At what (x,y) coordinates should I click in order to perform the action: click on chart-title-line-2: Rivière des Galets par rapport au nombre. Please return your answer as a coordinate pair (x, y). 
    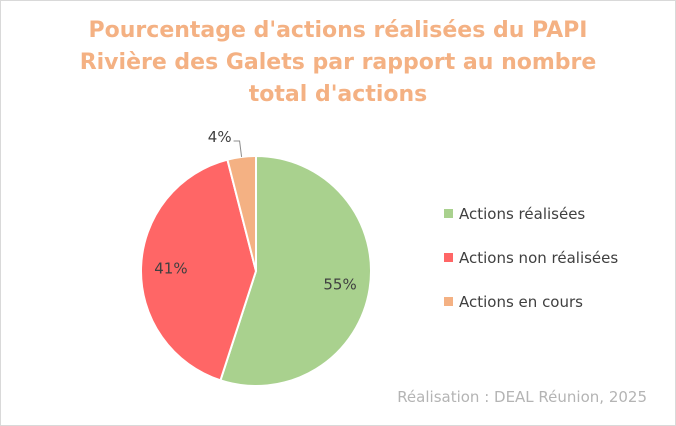
    Looking at the image, I should click on (338, 62).